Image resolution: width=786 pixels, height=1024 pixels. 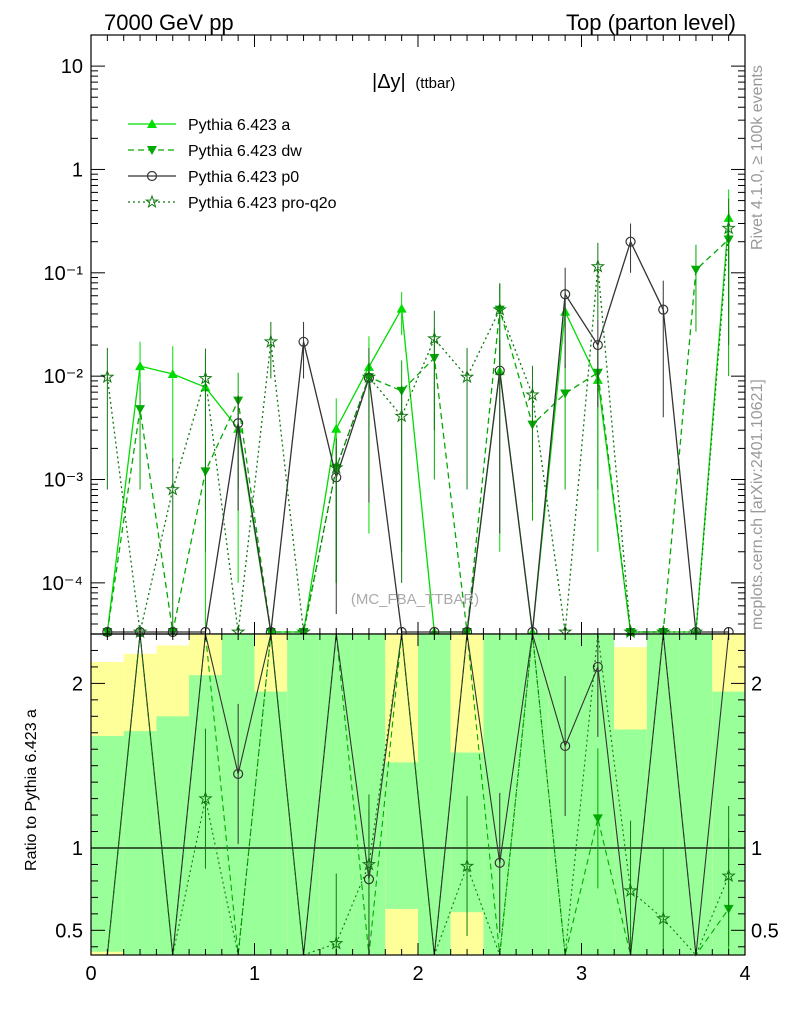 I want to click on header-left: 7000 GeV pp, so click(x=169, y=22).